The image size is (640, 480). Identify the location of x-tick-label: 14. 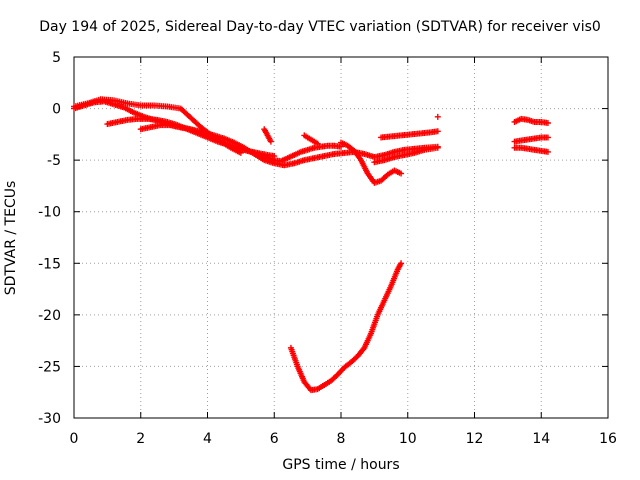
(541, 439).